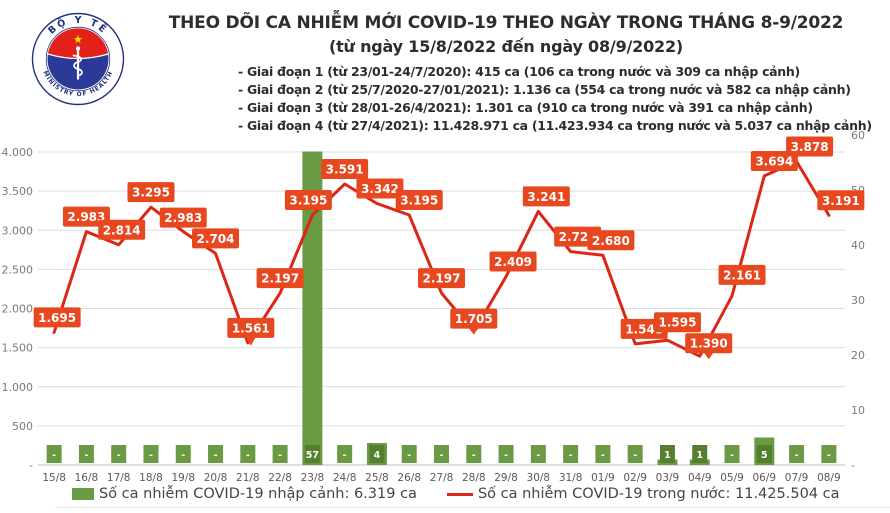 This screenshot has width=890, height=513. What do you see at coordinates (829, 478) in the screenshot?
I see `x-axis-label: 08/9` at bounding box center [829, 478].